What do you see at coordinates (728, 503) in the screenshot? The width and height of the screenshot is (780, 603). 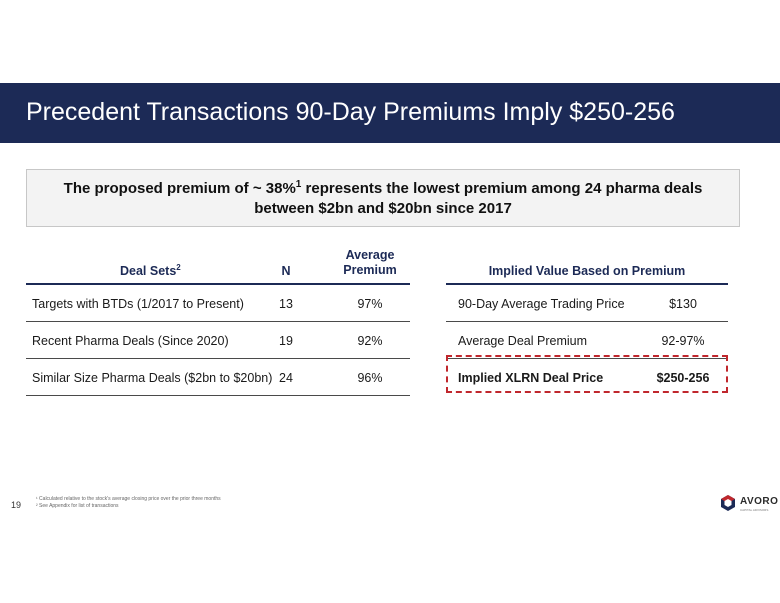 I see `hexagon-logo-icon` at bounding box center [728, 503].